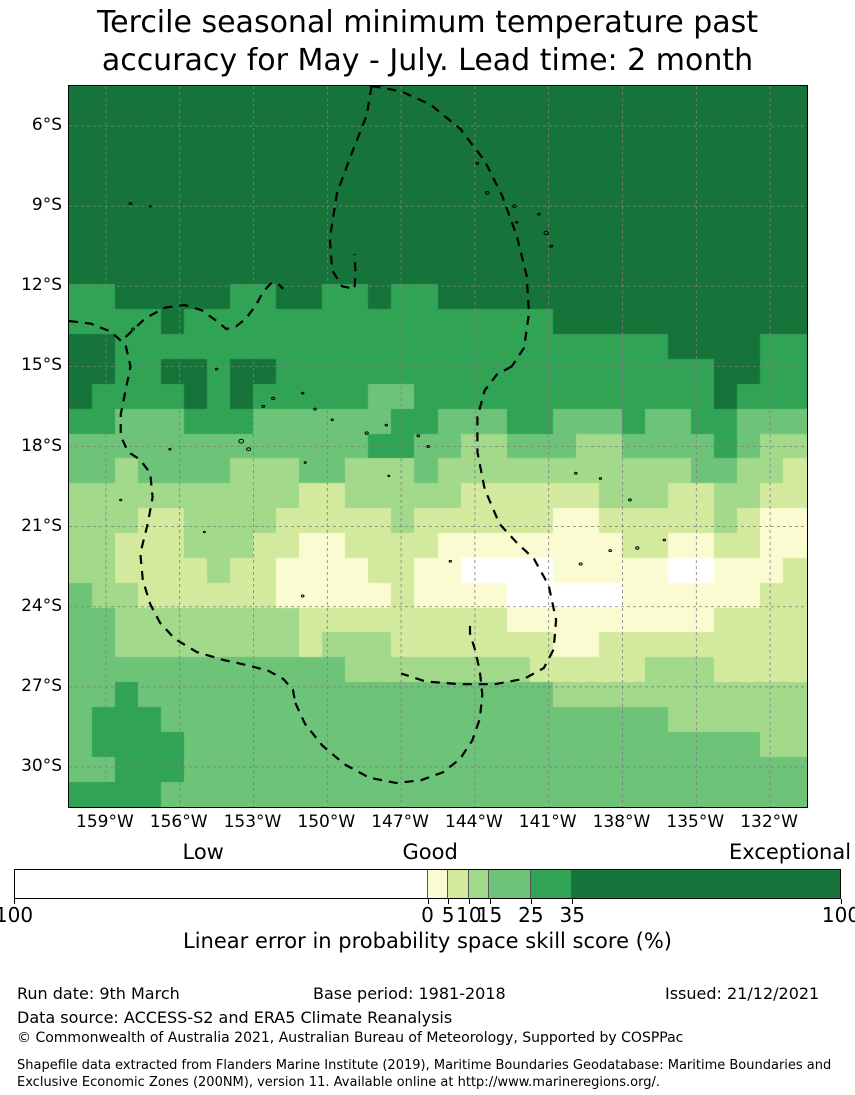 Image resolution: width=855 pixels, height=1095 pixels. I want to click on latitude-tick-label: 6°S, so click(46, 125).